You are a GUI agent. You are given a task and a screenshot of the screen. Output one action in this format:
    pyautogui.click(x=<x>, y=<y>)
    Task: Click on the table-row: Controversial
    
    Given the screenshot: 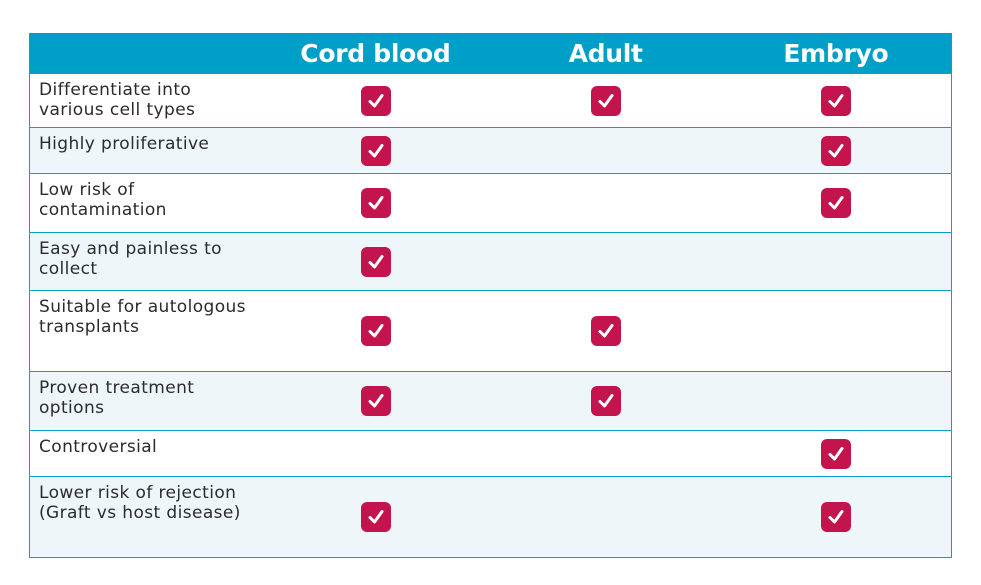 What is the action you would take?
    pyautogui.click(x=490, y=453)
    